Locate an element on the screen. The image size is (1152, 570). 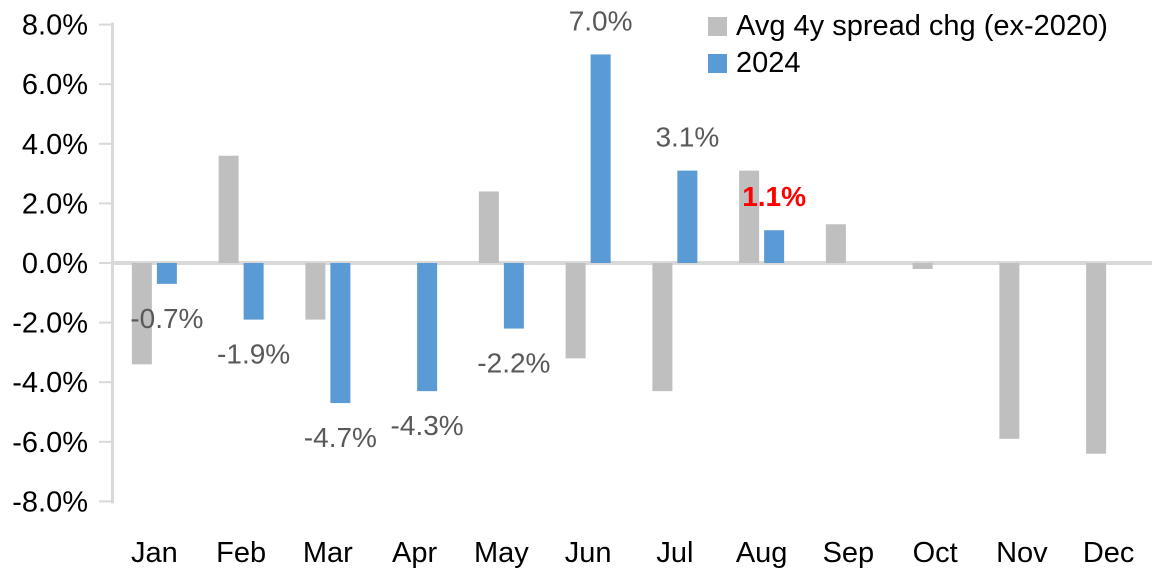
legend-label-avg-4y-spread: Avg 4y spread chg (ex-2020) is located at coordinates (922, 26).